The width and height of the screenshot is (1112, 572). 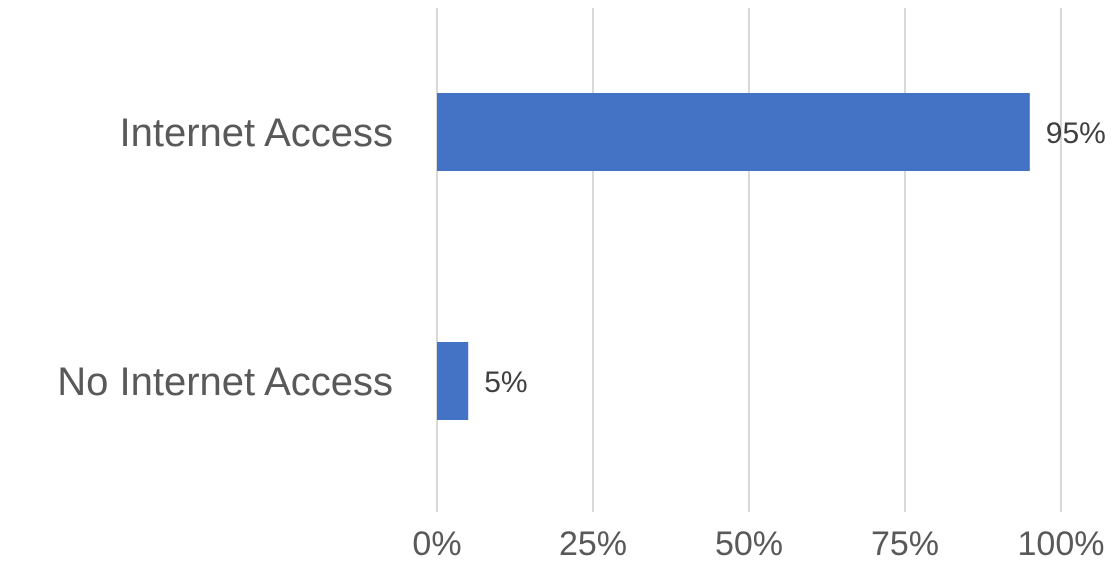 What do you see at coordinates (225, 382) in the screenshot?
I see `category-label: No Internet Access` at bounding box center [225, 382].